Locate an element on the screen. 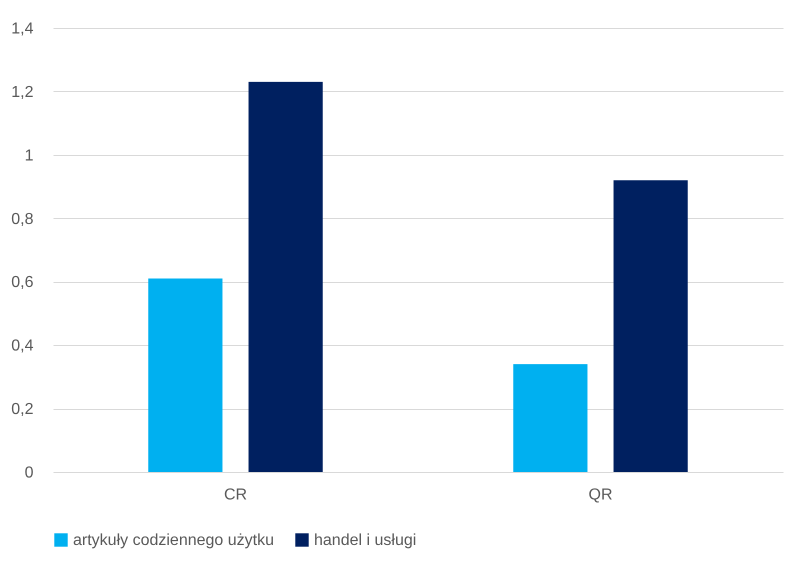 The width and height of the screenshot is (805, 565). legend-label: artykuły codziennego użytku is located at coordinates (173, 540).